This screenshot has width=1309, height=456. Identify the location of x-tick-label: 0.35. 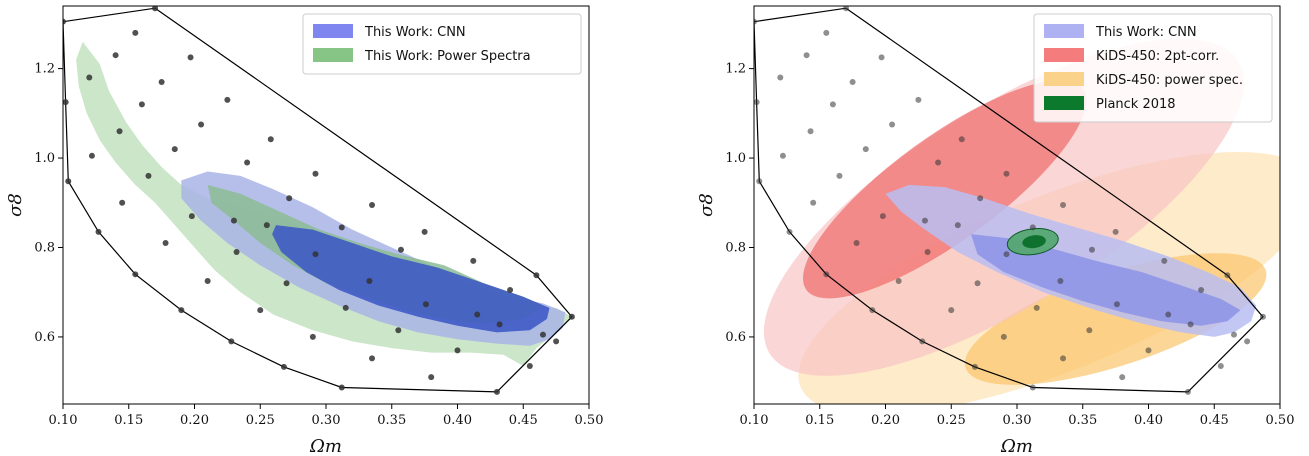
(1082, 420).